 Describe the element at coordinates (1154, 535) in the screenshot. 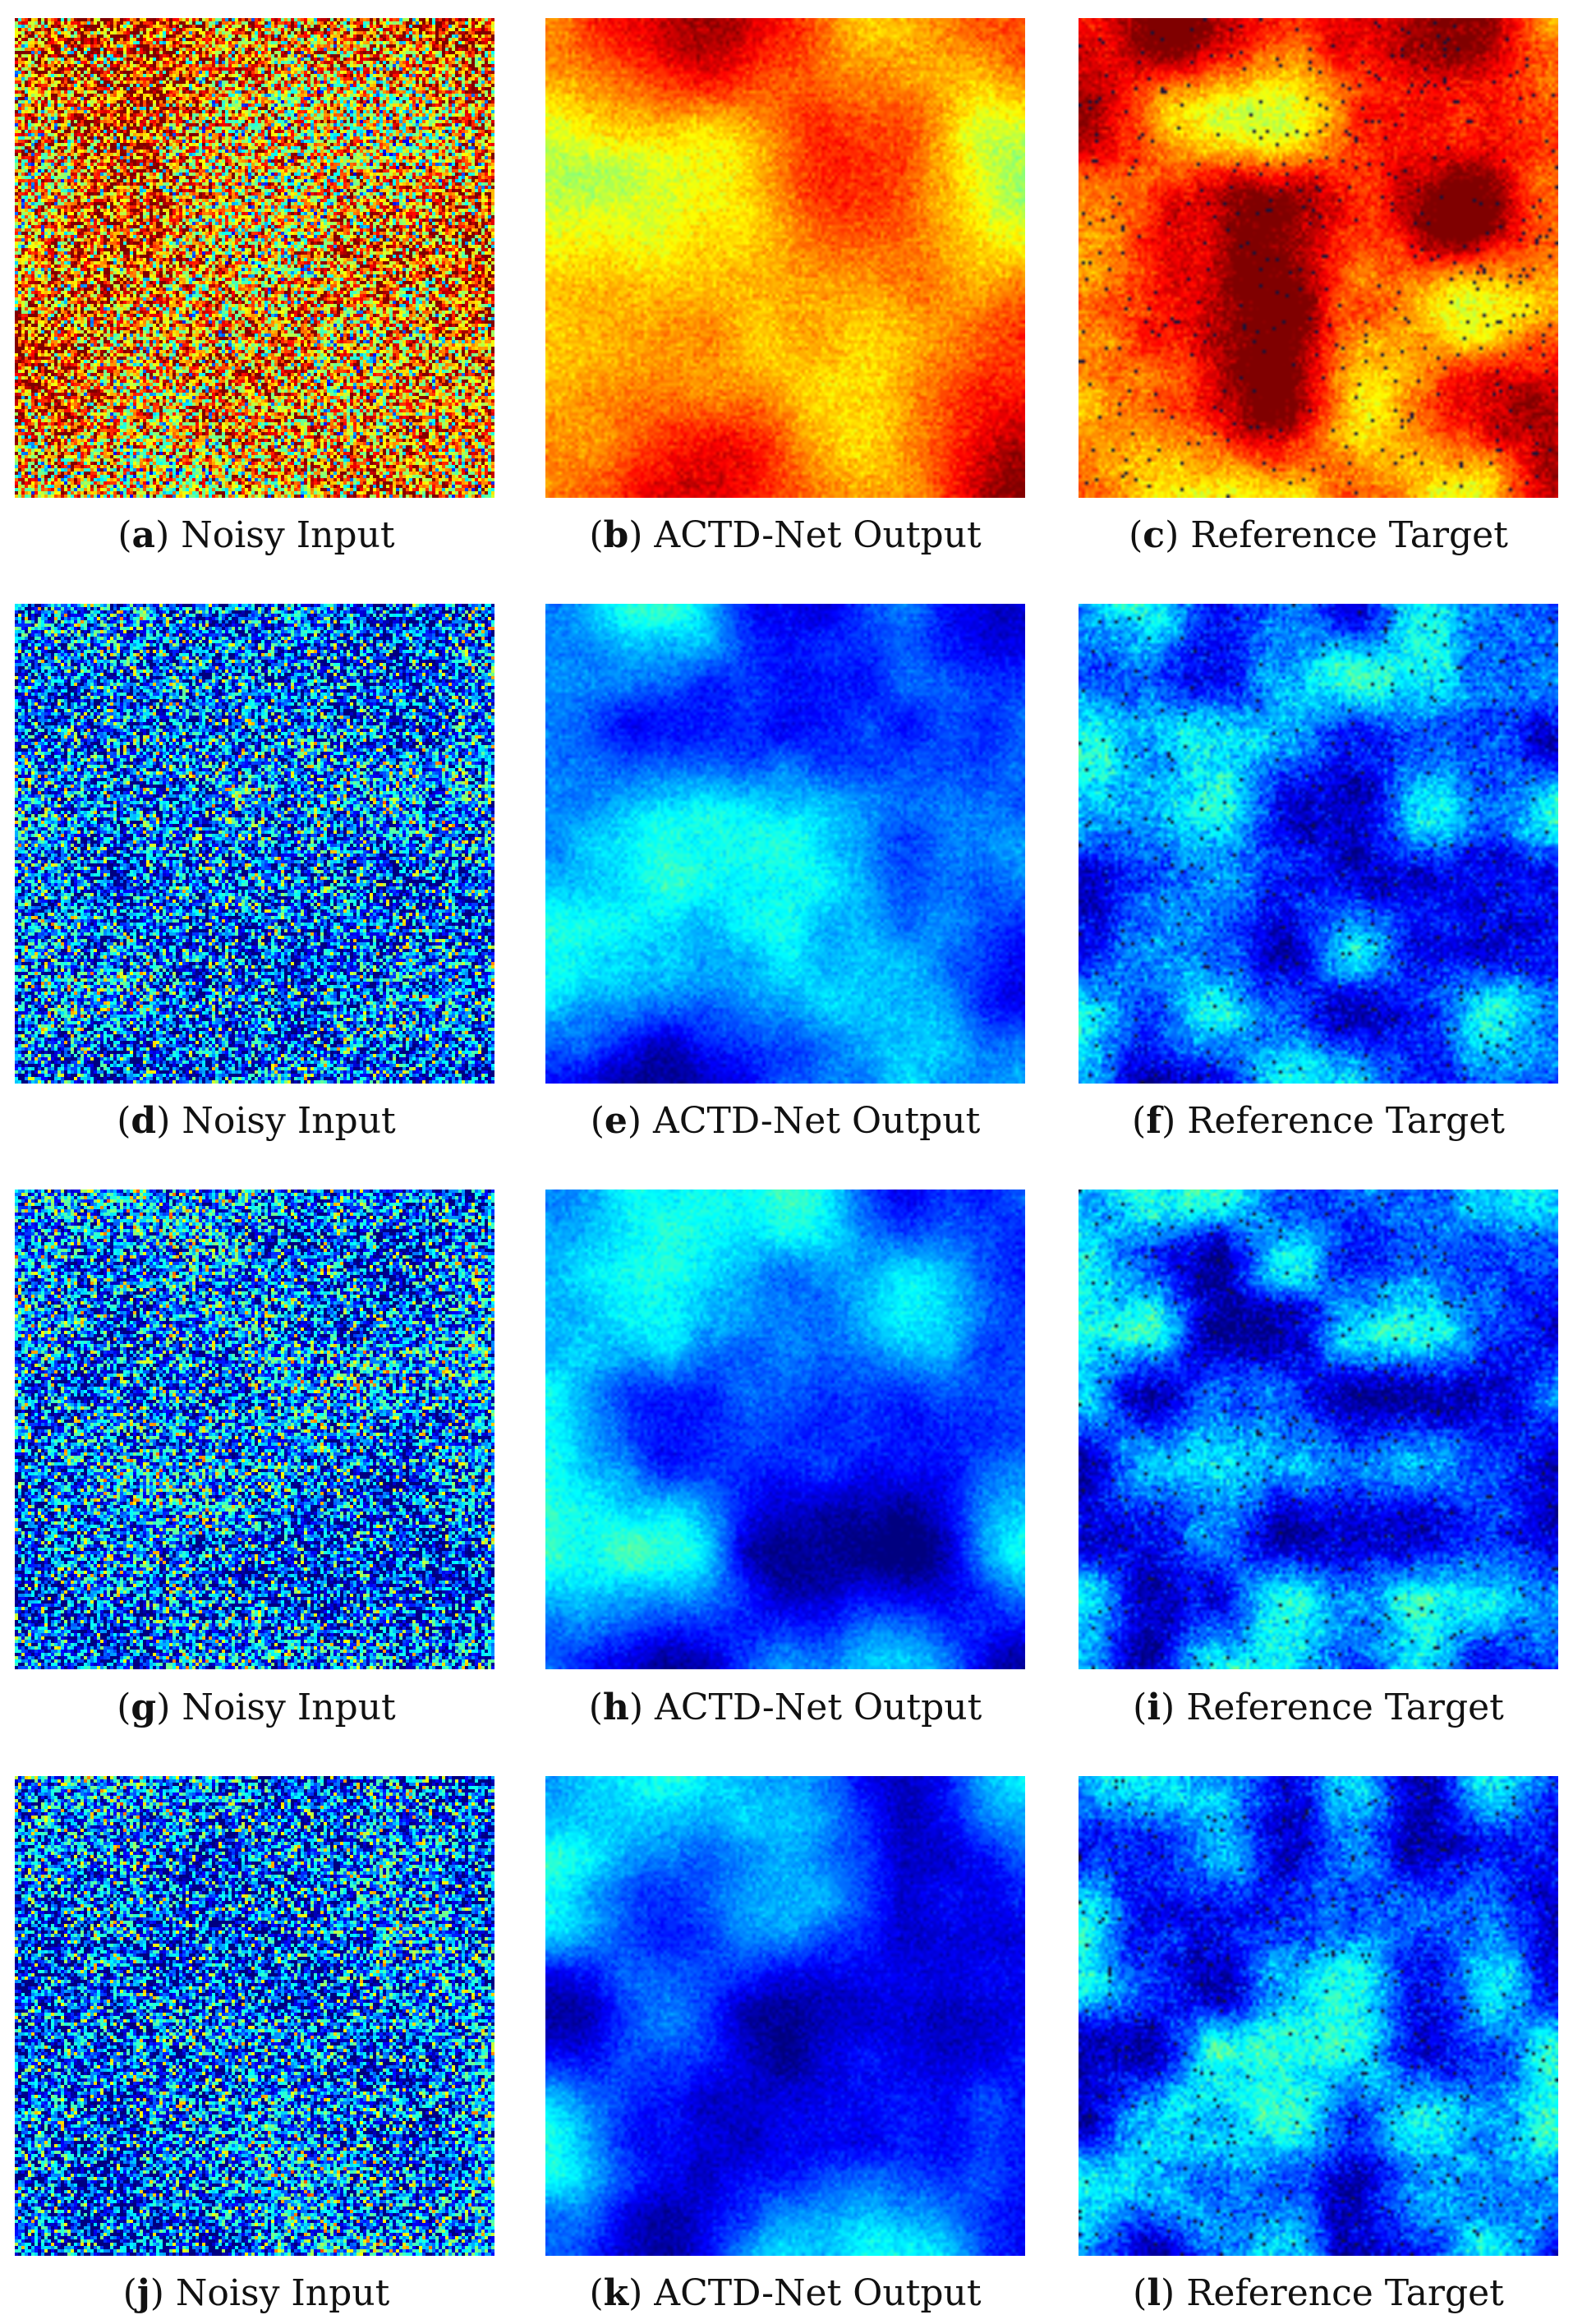

I see `caption-letter: c` at that location.